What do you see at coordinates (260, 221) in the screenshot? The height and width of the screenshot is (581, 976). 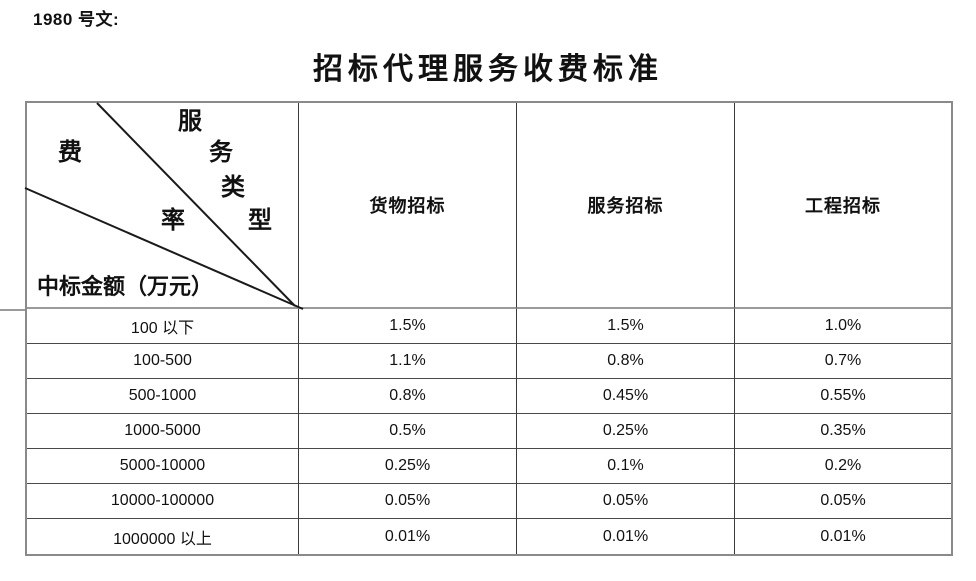 I see `corner-type-char: 型` at bounding box center [260, 221].